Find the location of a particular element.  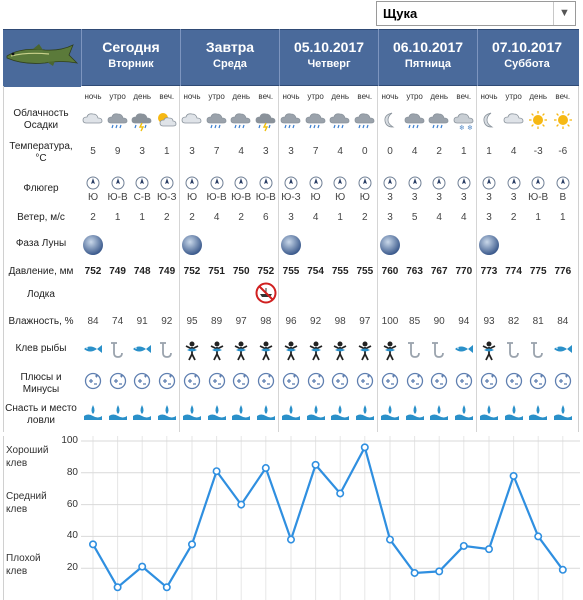

temperature-value: 4 is located at coordinates (414, 151).